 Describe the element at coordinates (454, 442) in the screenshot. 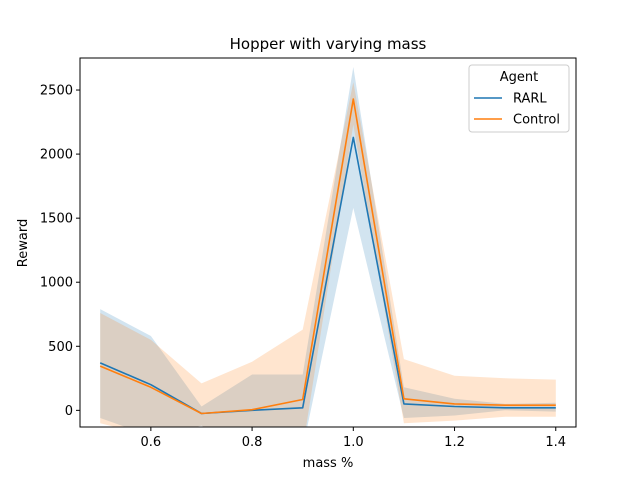

I see `x-tick-label: 1.2` at that location.